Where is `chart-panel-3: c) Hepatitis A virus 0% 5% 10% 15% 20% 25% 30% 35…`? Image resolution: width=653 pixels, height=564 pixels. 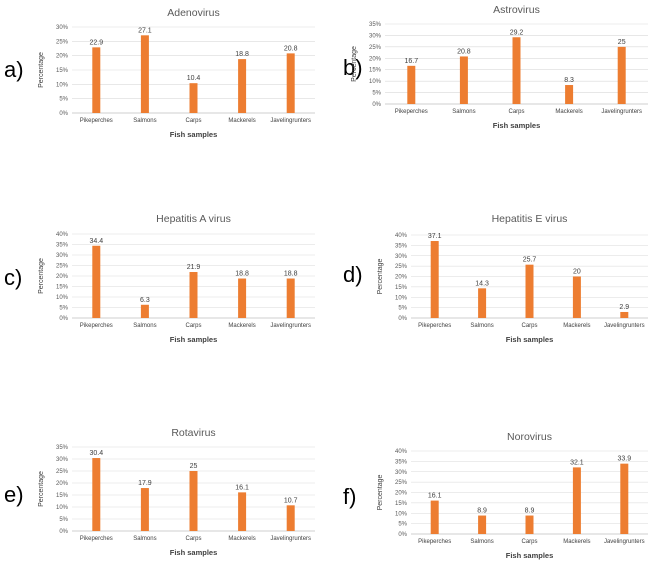 chart-panel-3: c) Hepatitis A virus 0% 5% 10% 15% 20% 25% 30% 35… is located at coordinates (159, 278).